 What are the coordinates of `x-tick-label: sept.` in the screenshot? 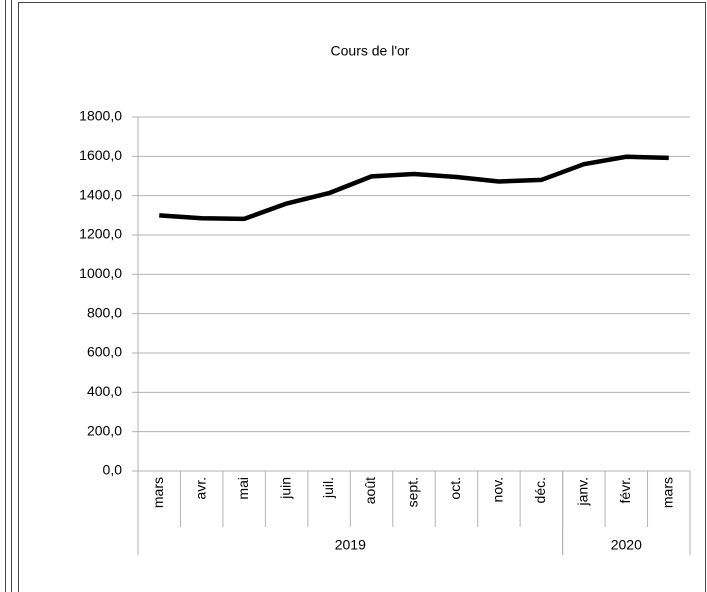 It's located at (413, 492).